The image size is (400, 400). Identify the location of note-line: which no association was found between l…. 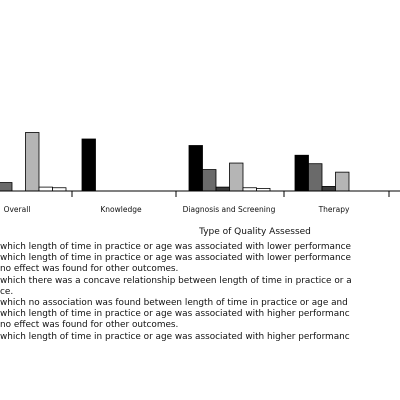
(174, 303).